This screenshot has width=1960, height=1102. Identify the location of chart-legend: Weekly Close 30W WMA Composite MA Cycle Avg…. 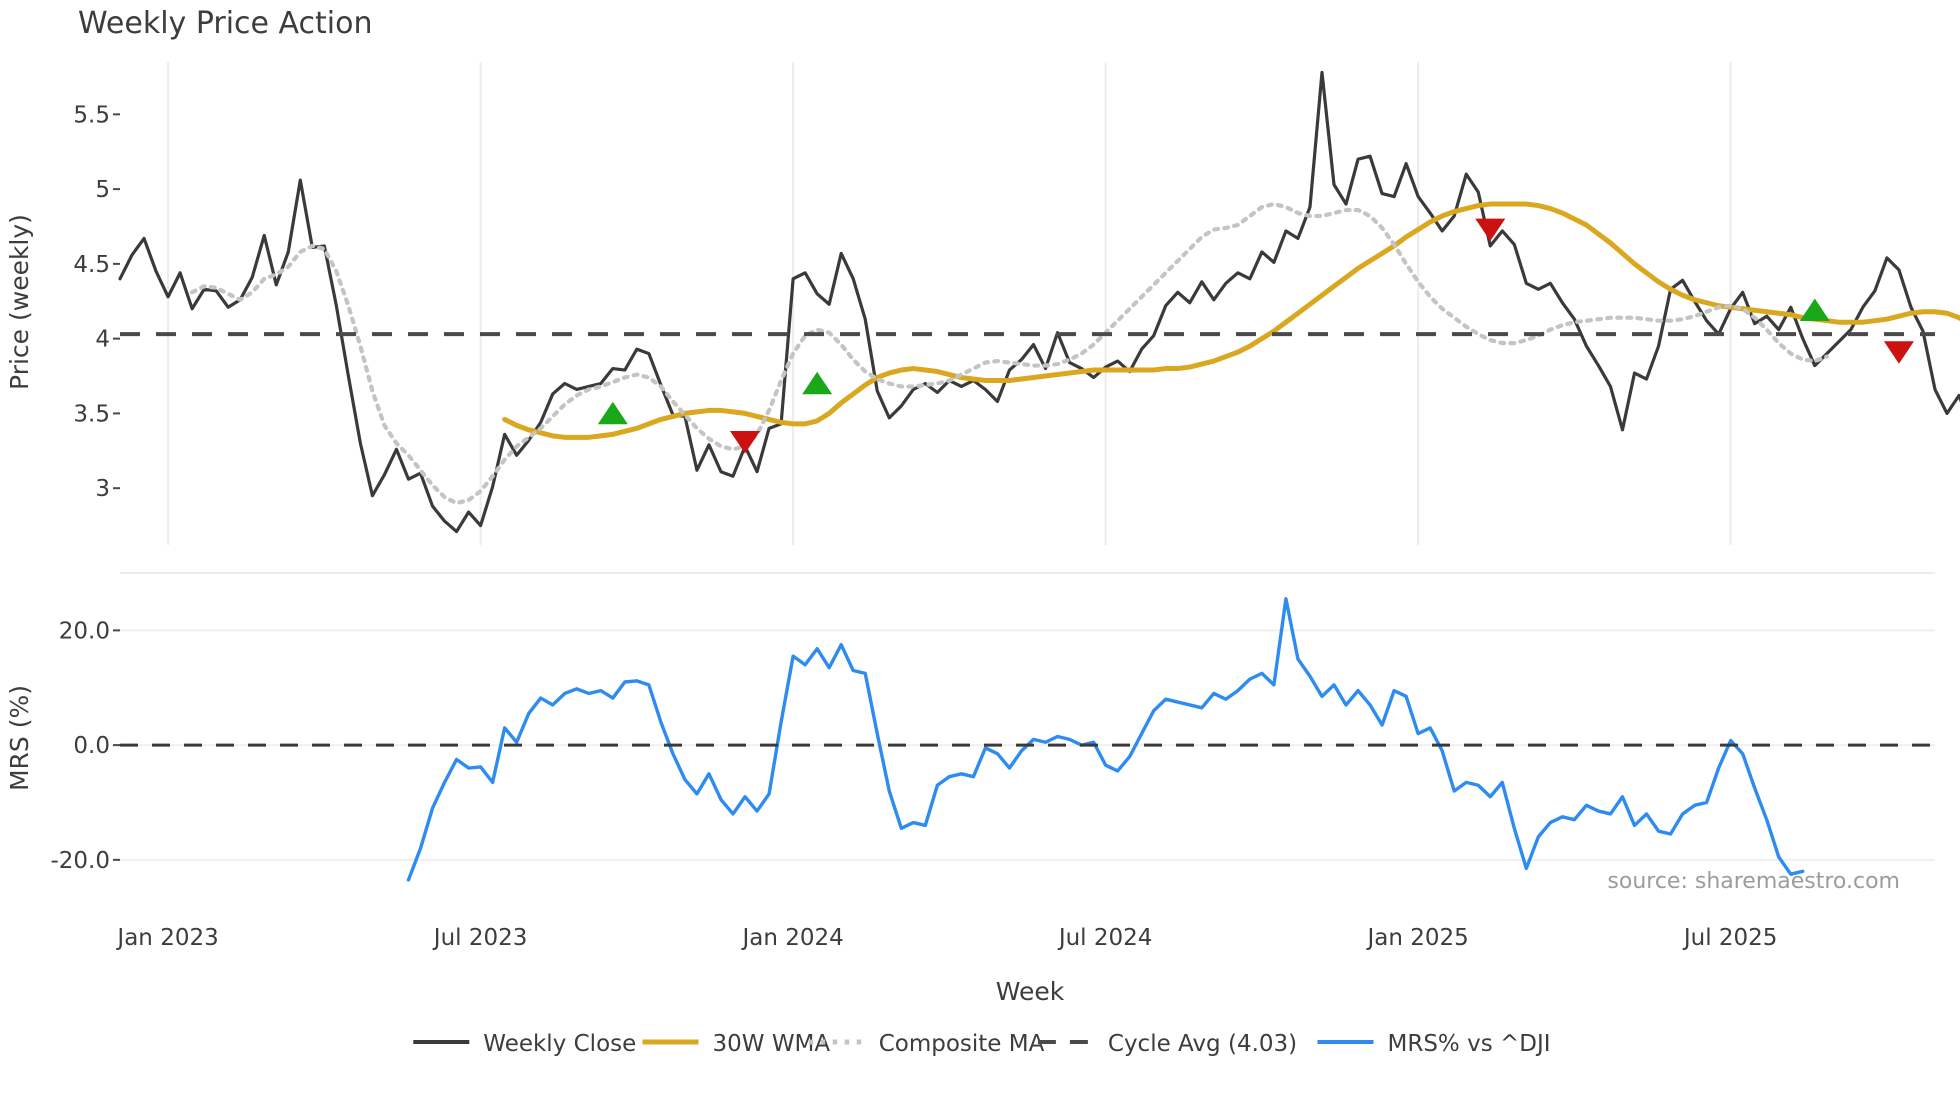
(982, 1044).